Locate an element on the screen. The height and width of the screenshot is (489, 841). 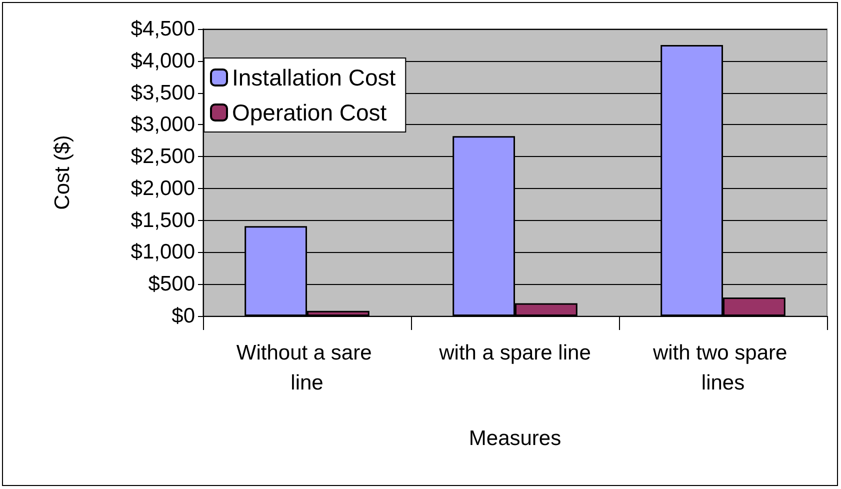
y-axis-title: Cost ($) is located at coordinates (62, 172).